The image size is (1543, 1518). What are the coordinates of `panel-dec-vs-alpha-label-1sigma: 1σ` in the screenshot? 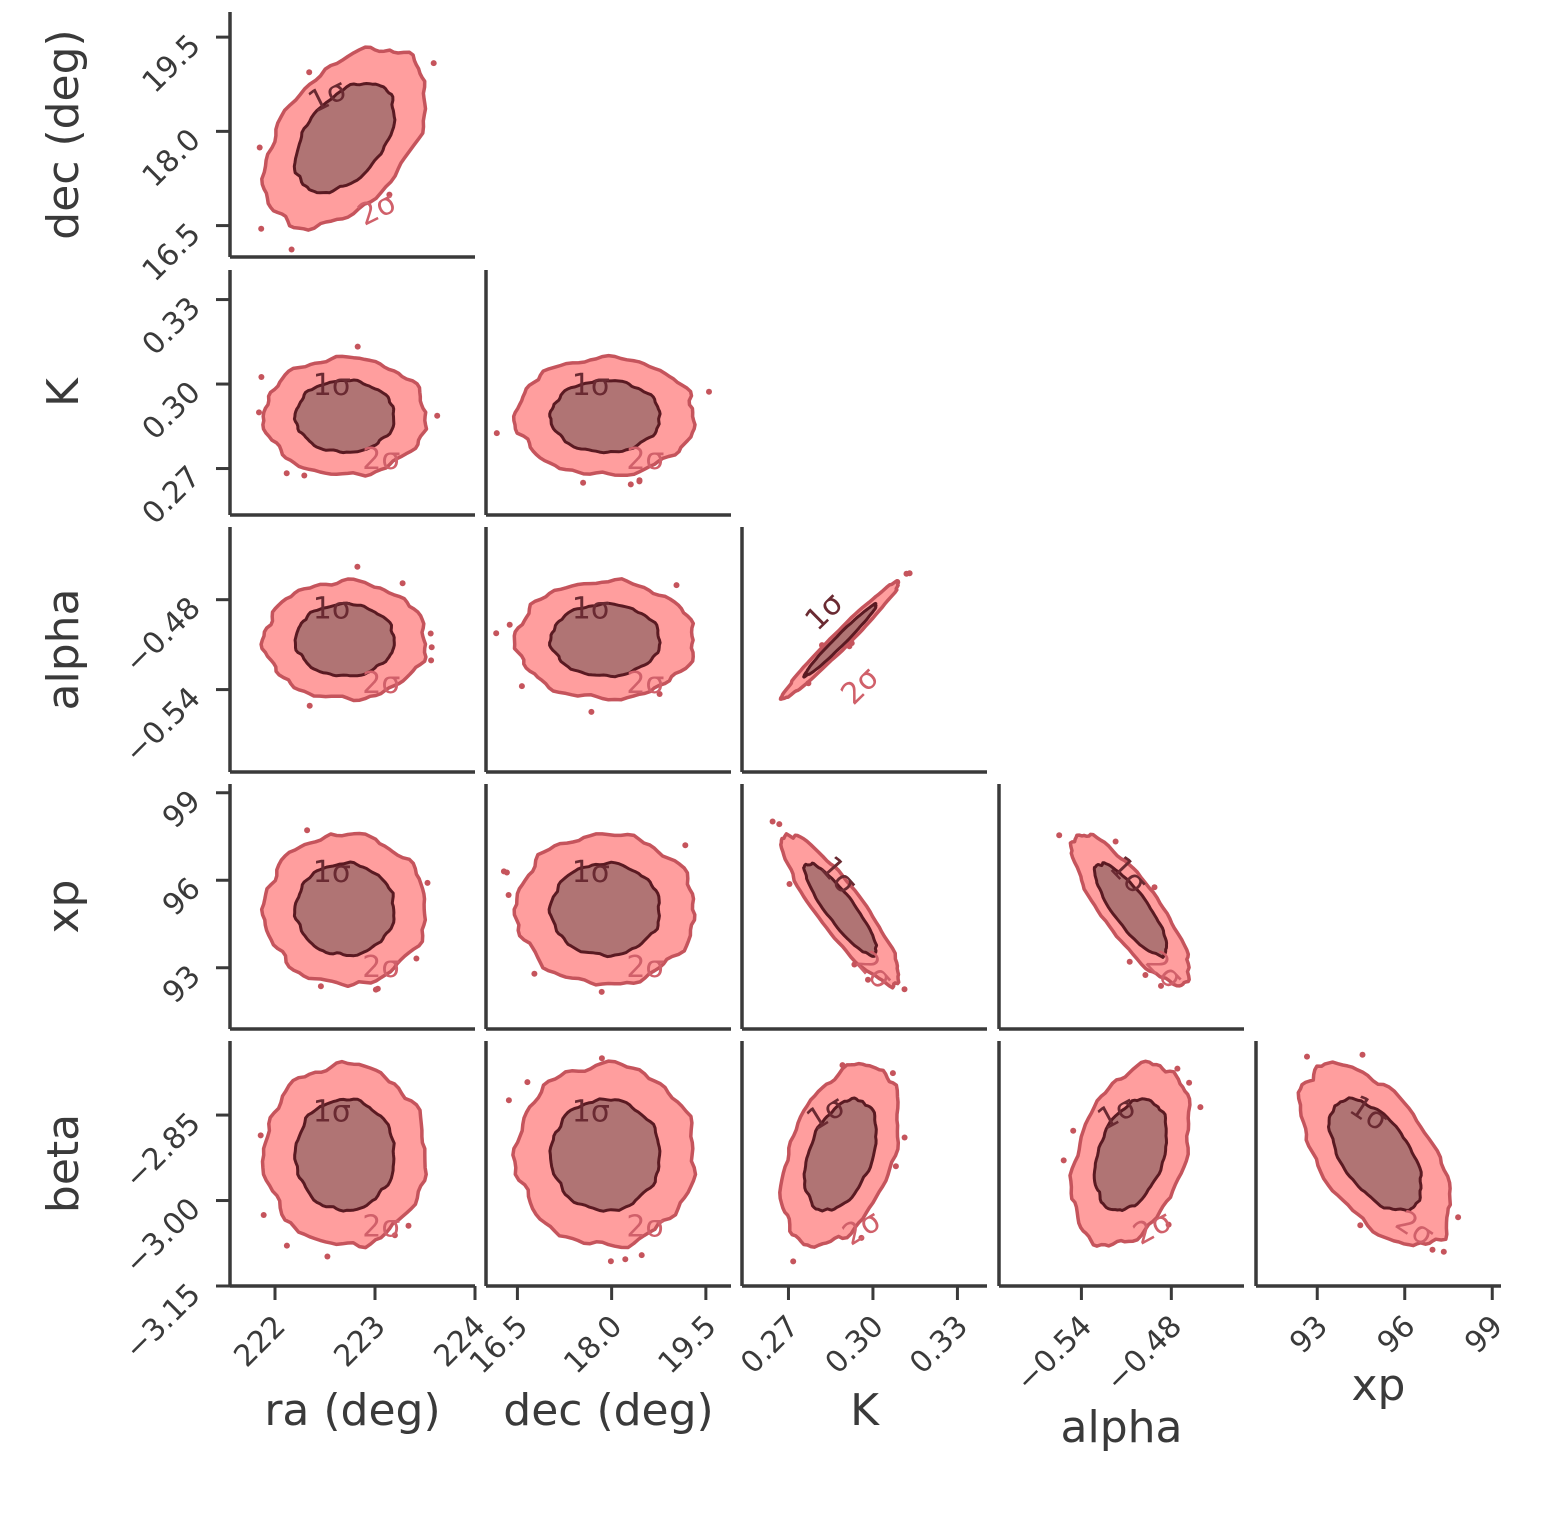 It's located at (591, 609).